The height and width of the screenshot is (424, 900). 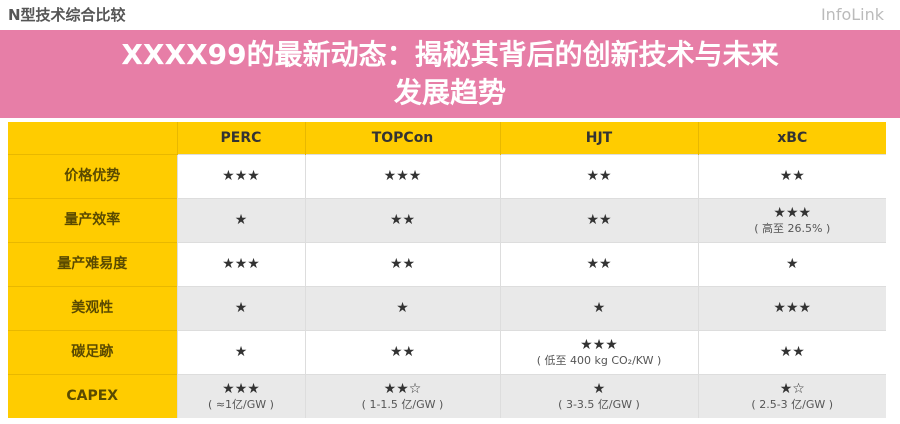 What do you see at coordinates (92, 263) in the screenshot?
I see `row-label: 量产难易度` at bounding box center [92, 263].